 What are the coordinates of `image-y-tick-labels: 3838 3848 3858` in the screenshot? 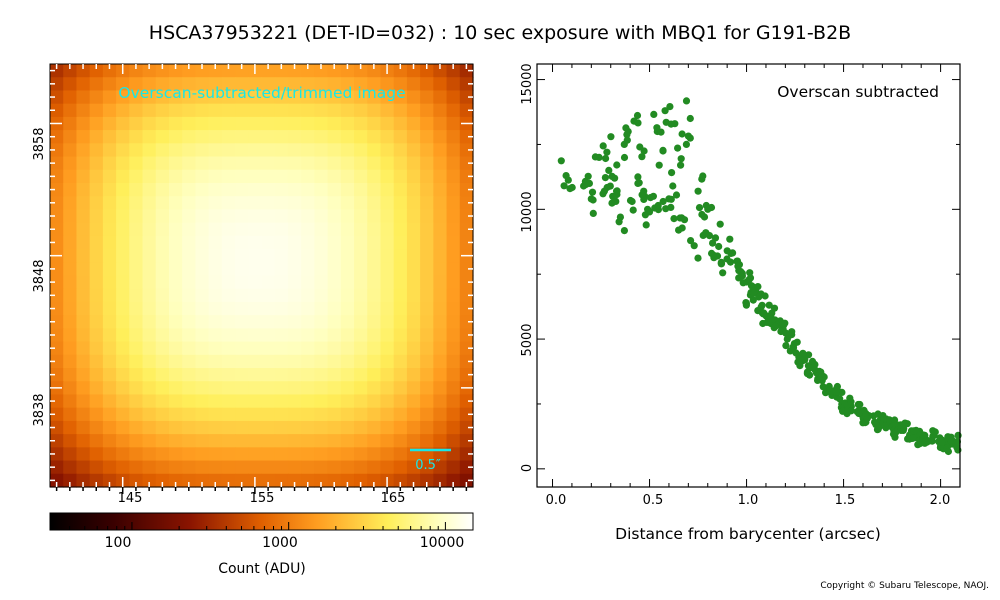 It's located at (39, 276).